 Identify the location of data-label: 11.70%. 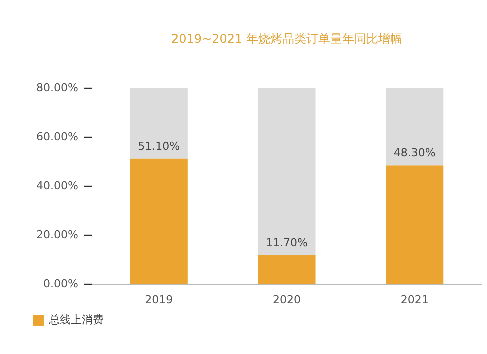
(287, 243).